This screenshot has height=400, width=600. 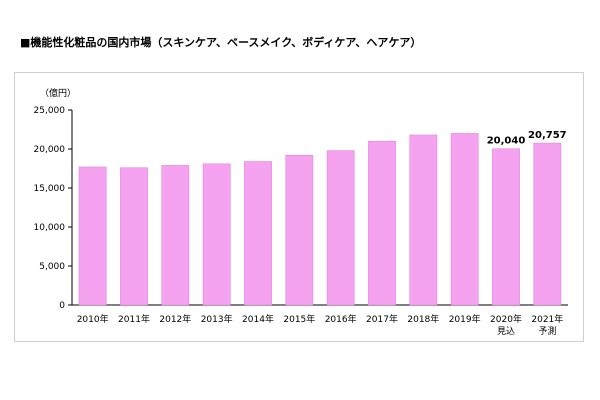 I want to click on x-tick-label: 2013年, so click(x=217, y=319).